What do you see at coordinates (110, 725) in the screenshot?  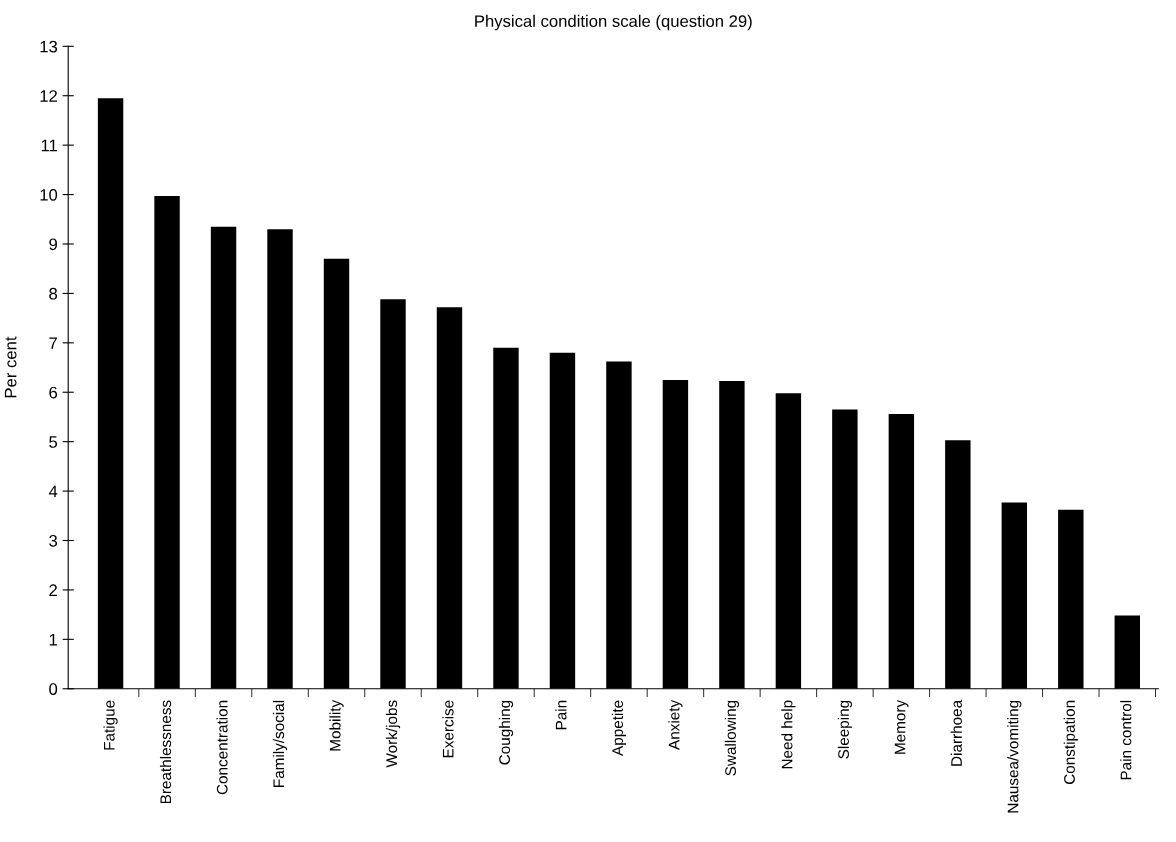 I see `x-tick-label: Fatigue` at bounding box center [110, 725].